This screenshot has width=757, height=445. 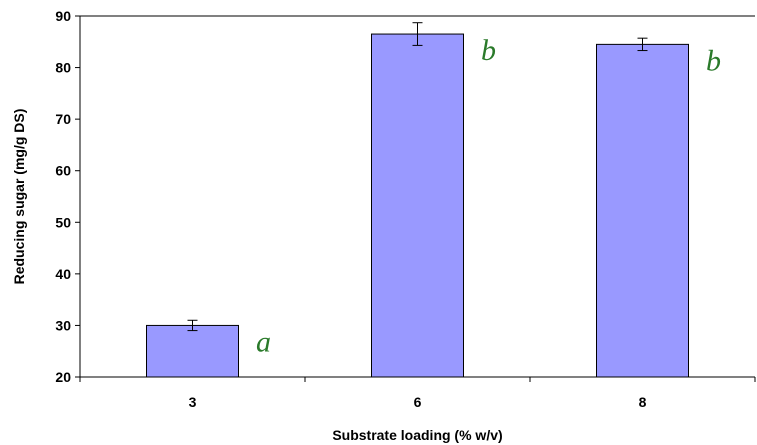 What do you see at coordinates (63, 119) in the screenshot?
I see `y-tick-label: 70` at bounding box center [63, 119].